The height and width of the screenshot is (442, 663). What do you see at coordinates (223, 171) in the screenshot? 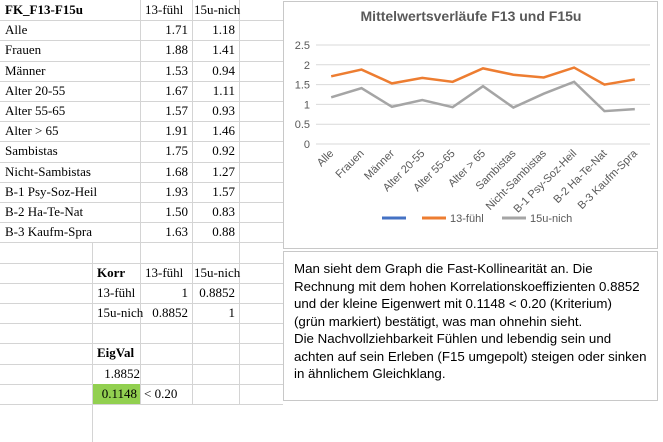
I see `cell-value: 1.27` at bounding box center [223, 171].